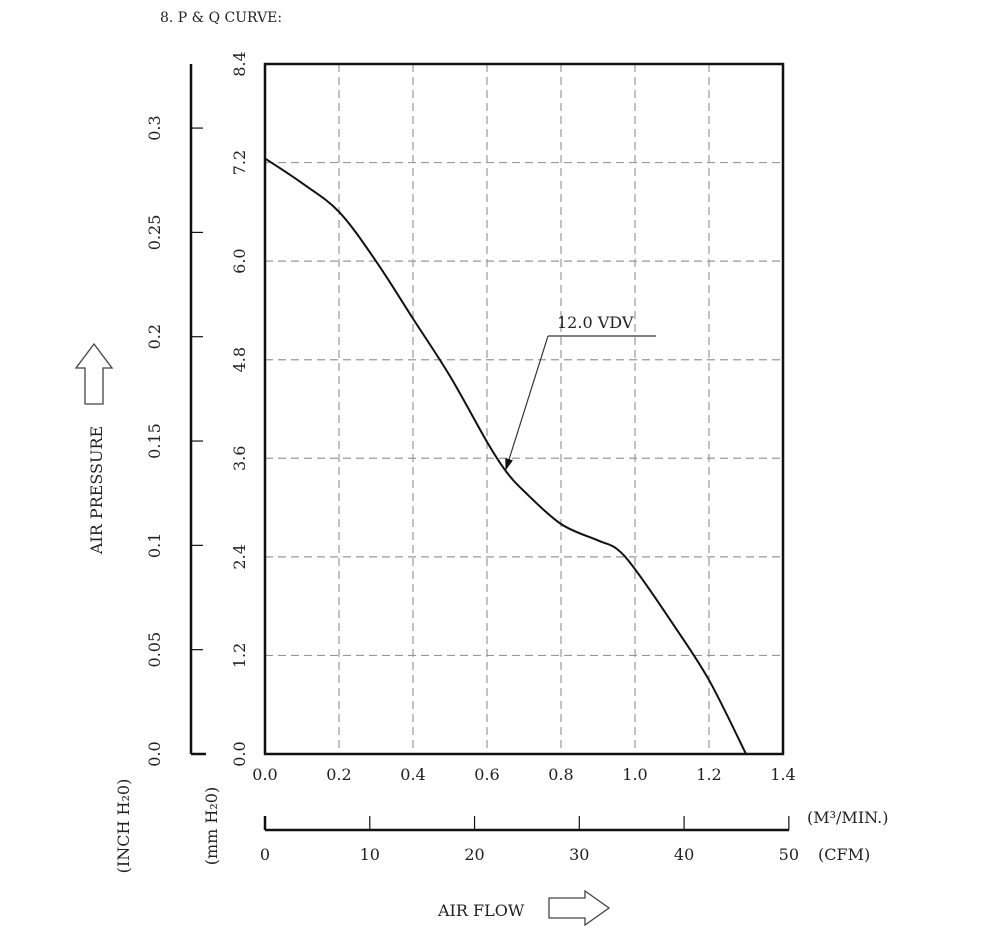 This screenshot has height=930, width=1000. Describe the element at coordinates (844, 854) in the screenshot. I see `cfm-unit-label: (CFM)` at that location.